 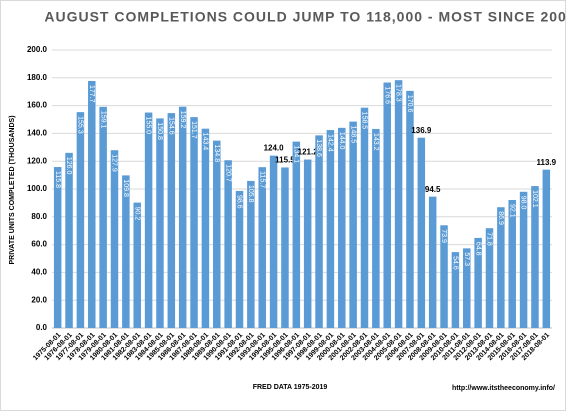 I want to click on data-label: 150.8, so click(x=159, y=131).